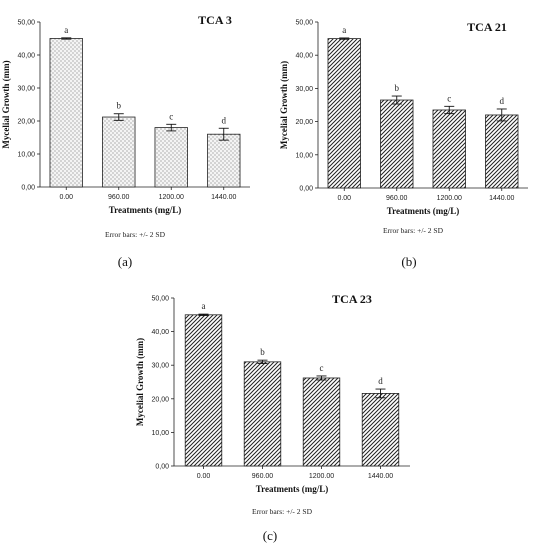 This screenshot has height=549, width=550. I want to click on panel-label: (c), so click(270, 535).